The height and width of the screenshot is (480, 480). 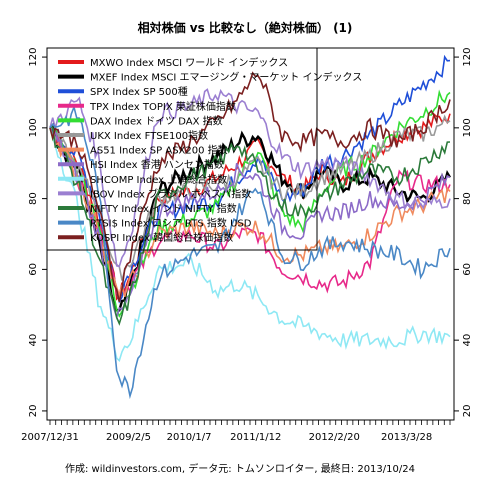 I want to click on x-tick-label: 2009/2/5, so click(x=128, y=437).